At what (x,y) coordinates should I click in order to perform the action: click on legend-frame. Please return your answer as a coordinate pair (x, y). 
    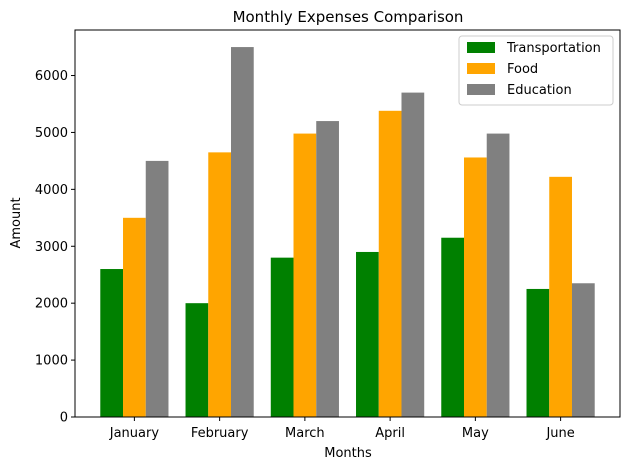
    Looking at the image, I should click on (536, 70).